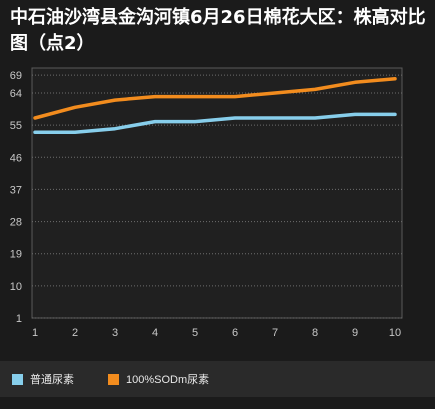  Describe the element at coordinates (52, 380) in the screenshot. I see `legend-label-series-0: 普通尿素` at that location.